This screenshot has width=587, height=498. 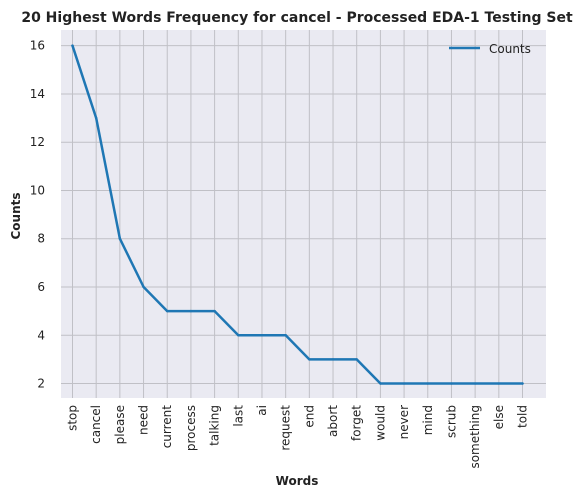 I want to click on y-tick-label: 16, so click(x=37, y=46).